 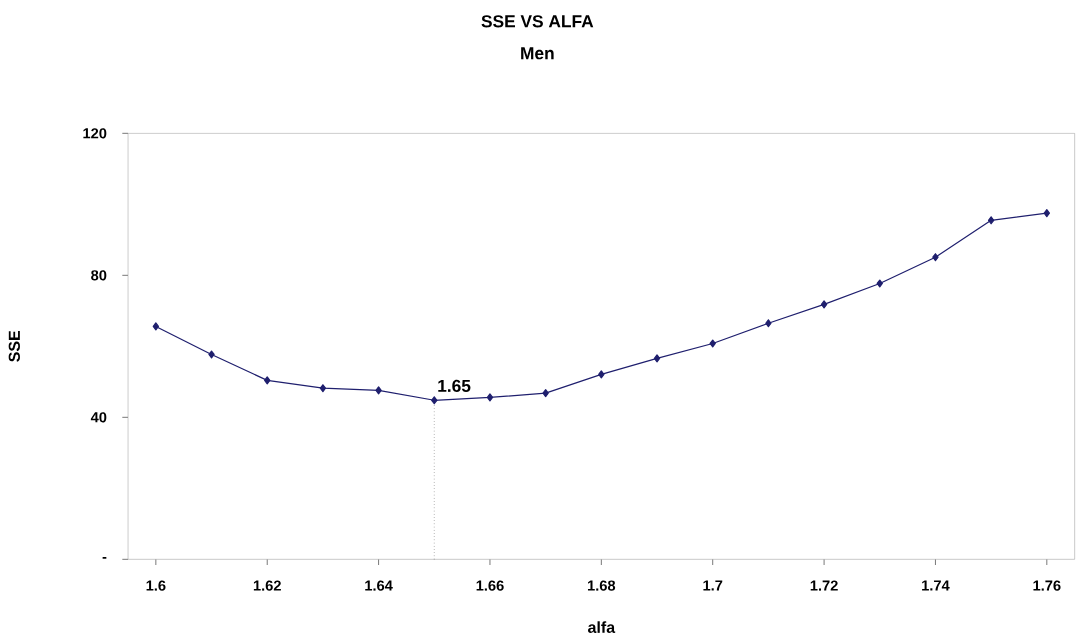 What do you see at coordinates (156, 585) in the screenshot?
I see `x-tick-label: 1.6` at bounding box center [156, 585].